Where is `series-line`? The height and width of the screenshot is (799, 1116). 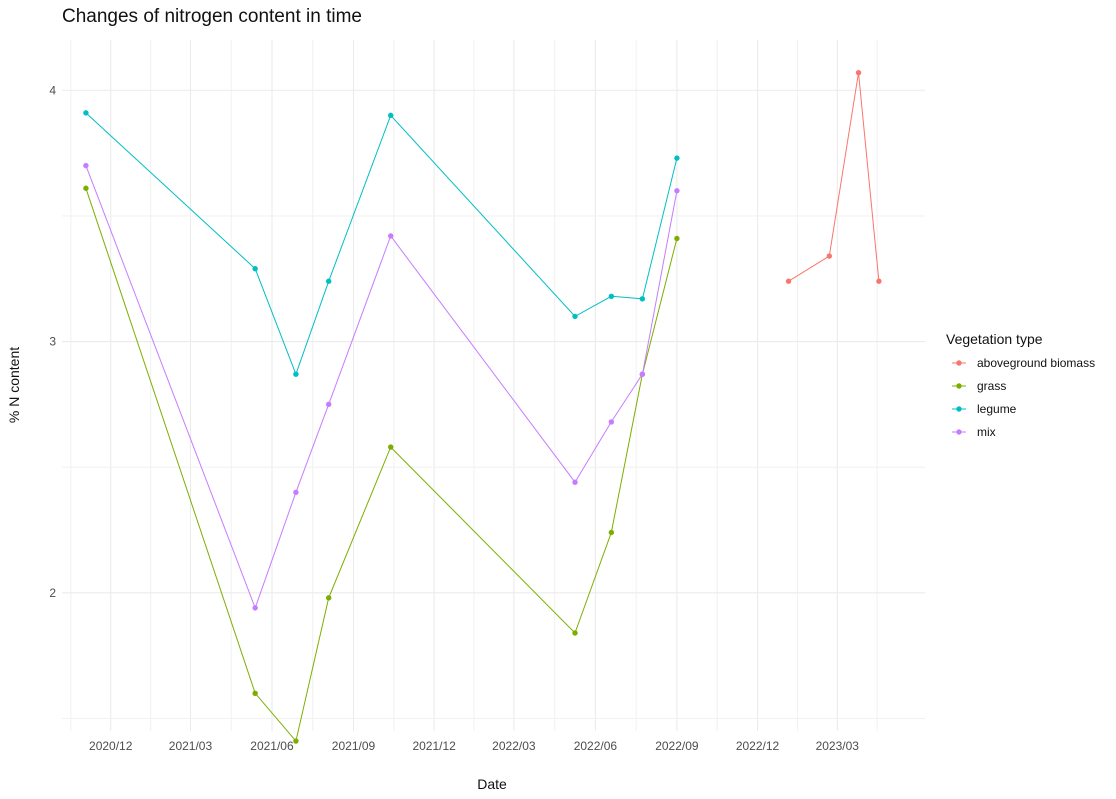
series-line is located at coordinates (834, 177).